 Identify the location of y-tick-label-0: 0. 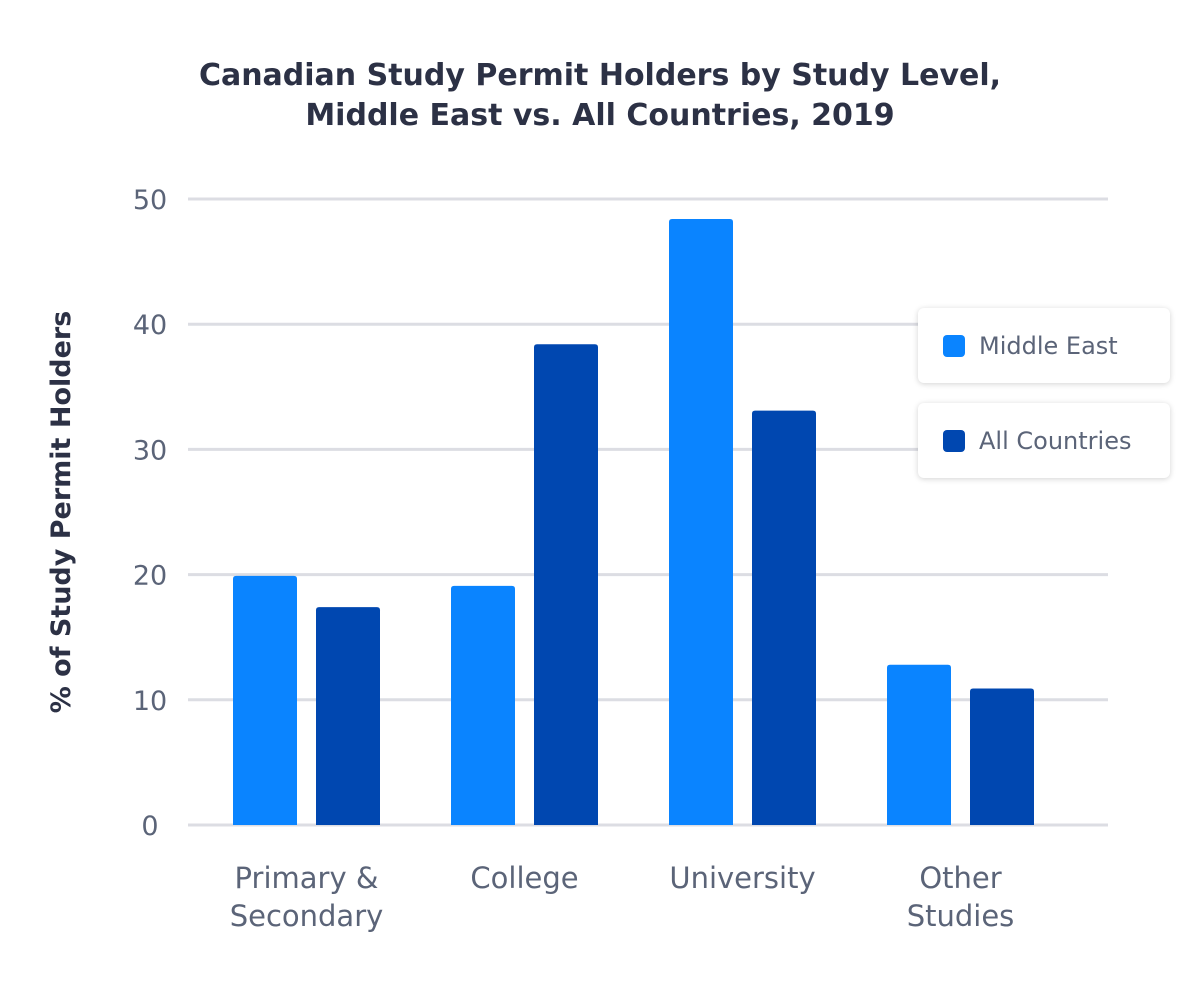
(149, 826).